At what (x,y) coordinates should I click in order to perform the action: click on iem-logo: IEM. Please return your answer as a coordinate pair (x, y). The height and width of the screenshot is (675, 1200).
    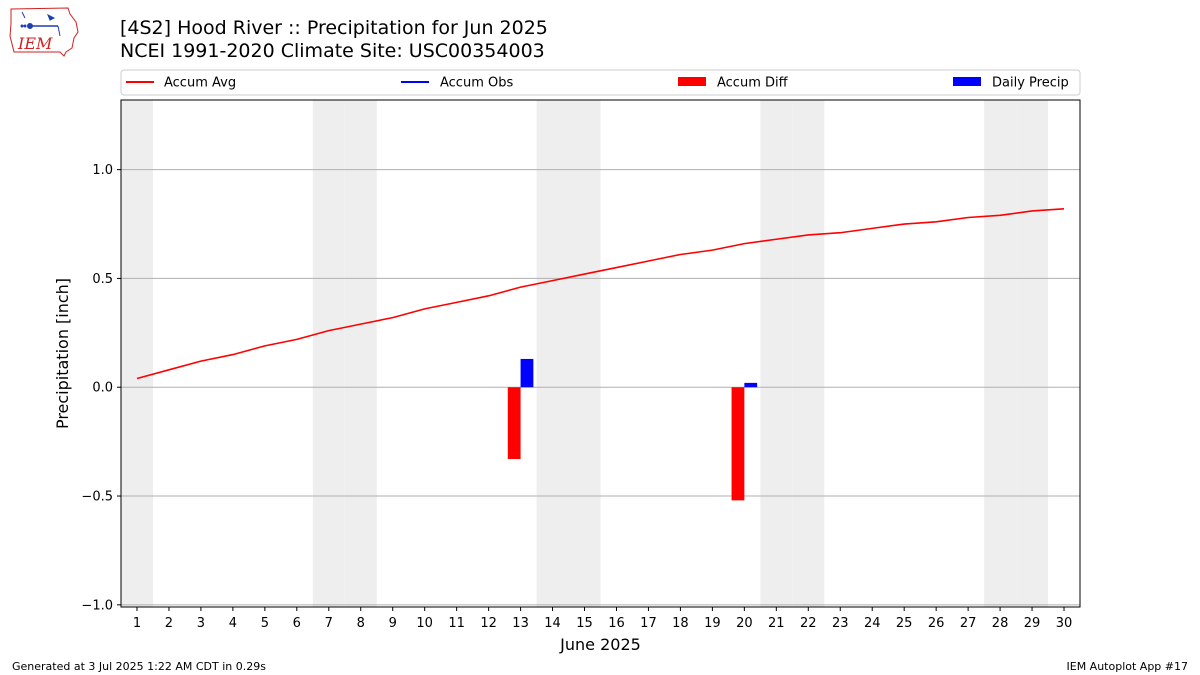
    Looking at the image, I should click on (44, 32).